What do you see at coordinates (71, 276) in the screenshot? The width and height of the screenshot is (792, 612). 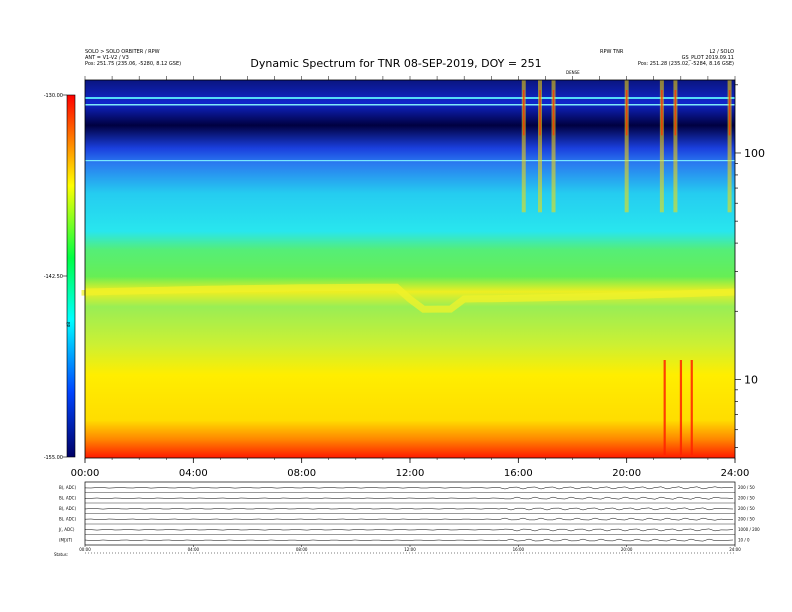 I see `colorbar` at bounding box center [71, 276].